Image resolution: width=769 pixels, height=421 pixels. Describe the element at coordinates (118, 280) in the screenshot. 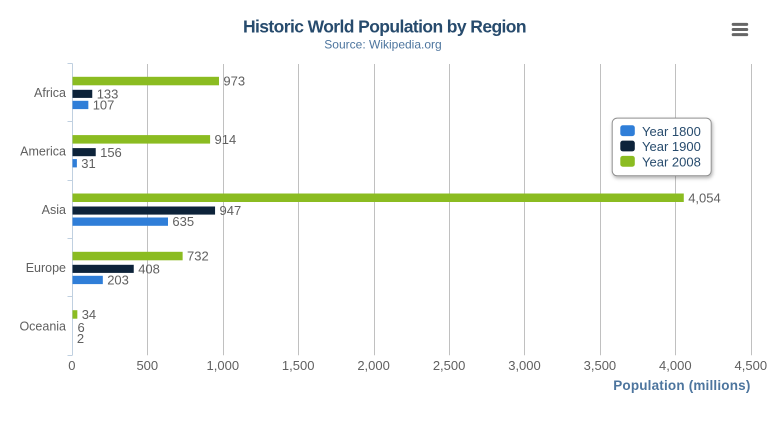

I see `svg-text: 203` at that location.